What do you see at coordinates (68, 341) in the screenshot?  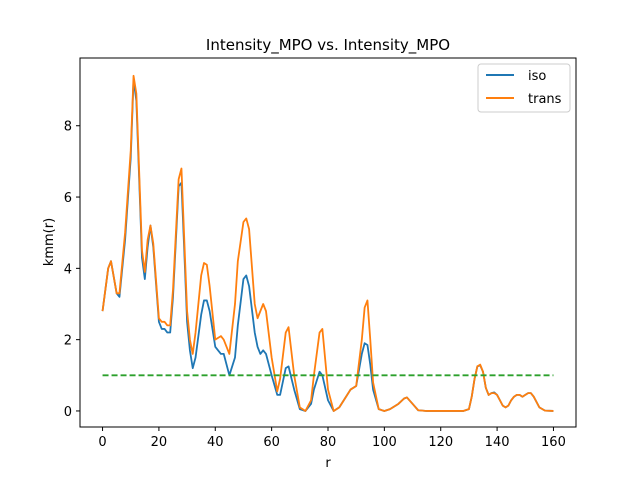 I see `y-tick-label: 2` at bounding box center [68, 341].